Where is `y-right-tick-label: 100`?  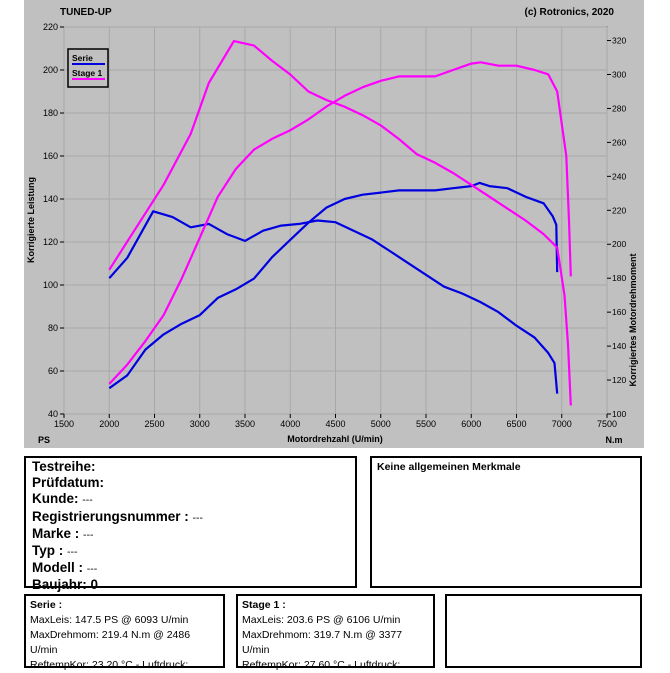
y-right-tick-label: 100 is located at coordinates (619, 414).